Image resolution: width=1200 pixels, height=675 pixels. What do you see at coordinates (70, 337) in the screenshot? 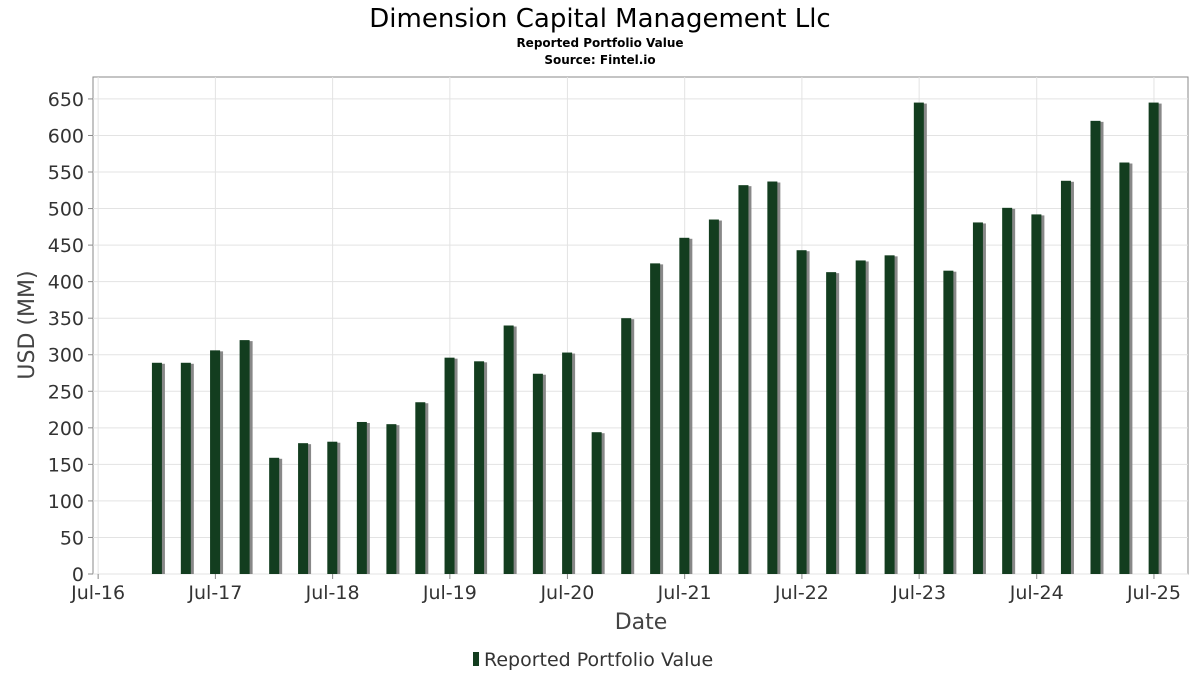
I see `y-axis: 0 50 100 150 200 250 300 350 400 450 500 550 600 650` at bounding box center [70, 337].